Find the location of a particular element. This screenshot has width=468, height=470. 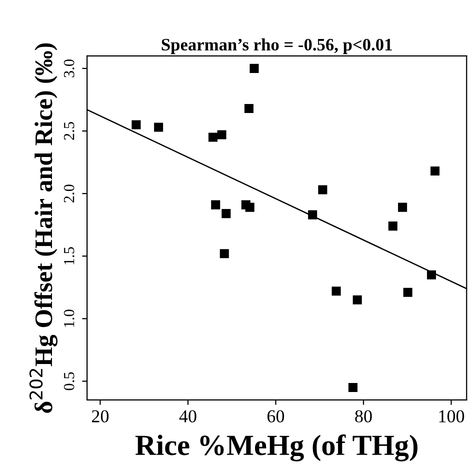

y-tick-label: 0.5 is located at coordinates (69, 381).